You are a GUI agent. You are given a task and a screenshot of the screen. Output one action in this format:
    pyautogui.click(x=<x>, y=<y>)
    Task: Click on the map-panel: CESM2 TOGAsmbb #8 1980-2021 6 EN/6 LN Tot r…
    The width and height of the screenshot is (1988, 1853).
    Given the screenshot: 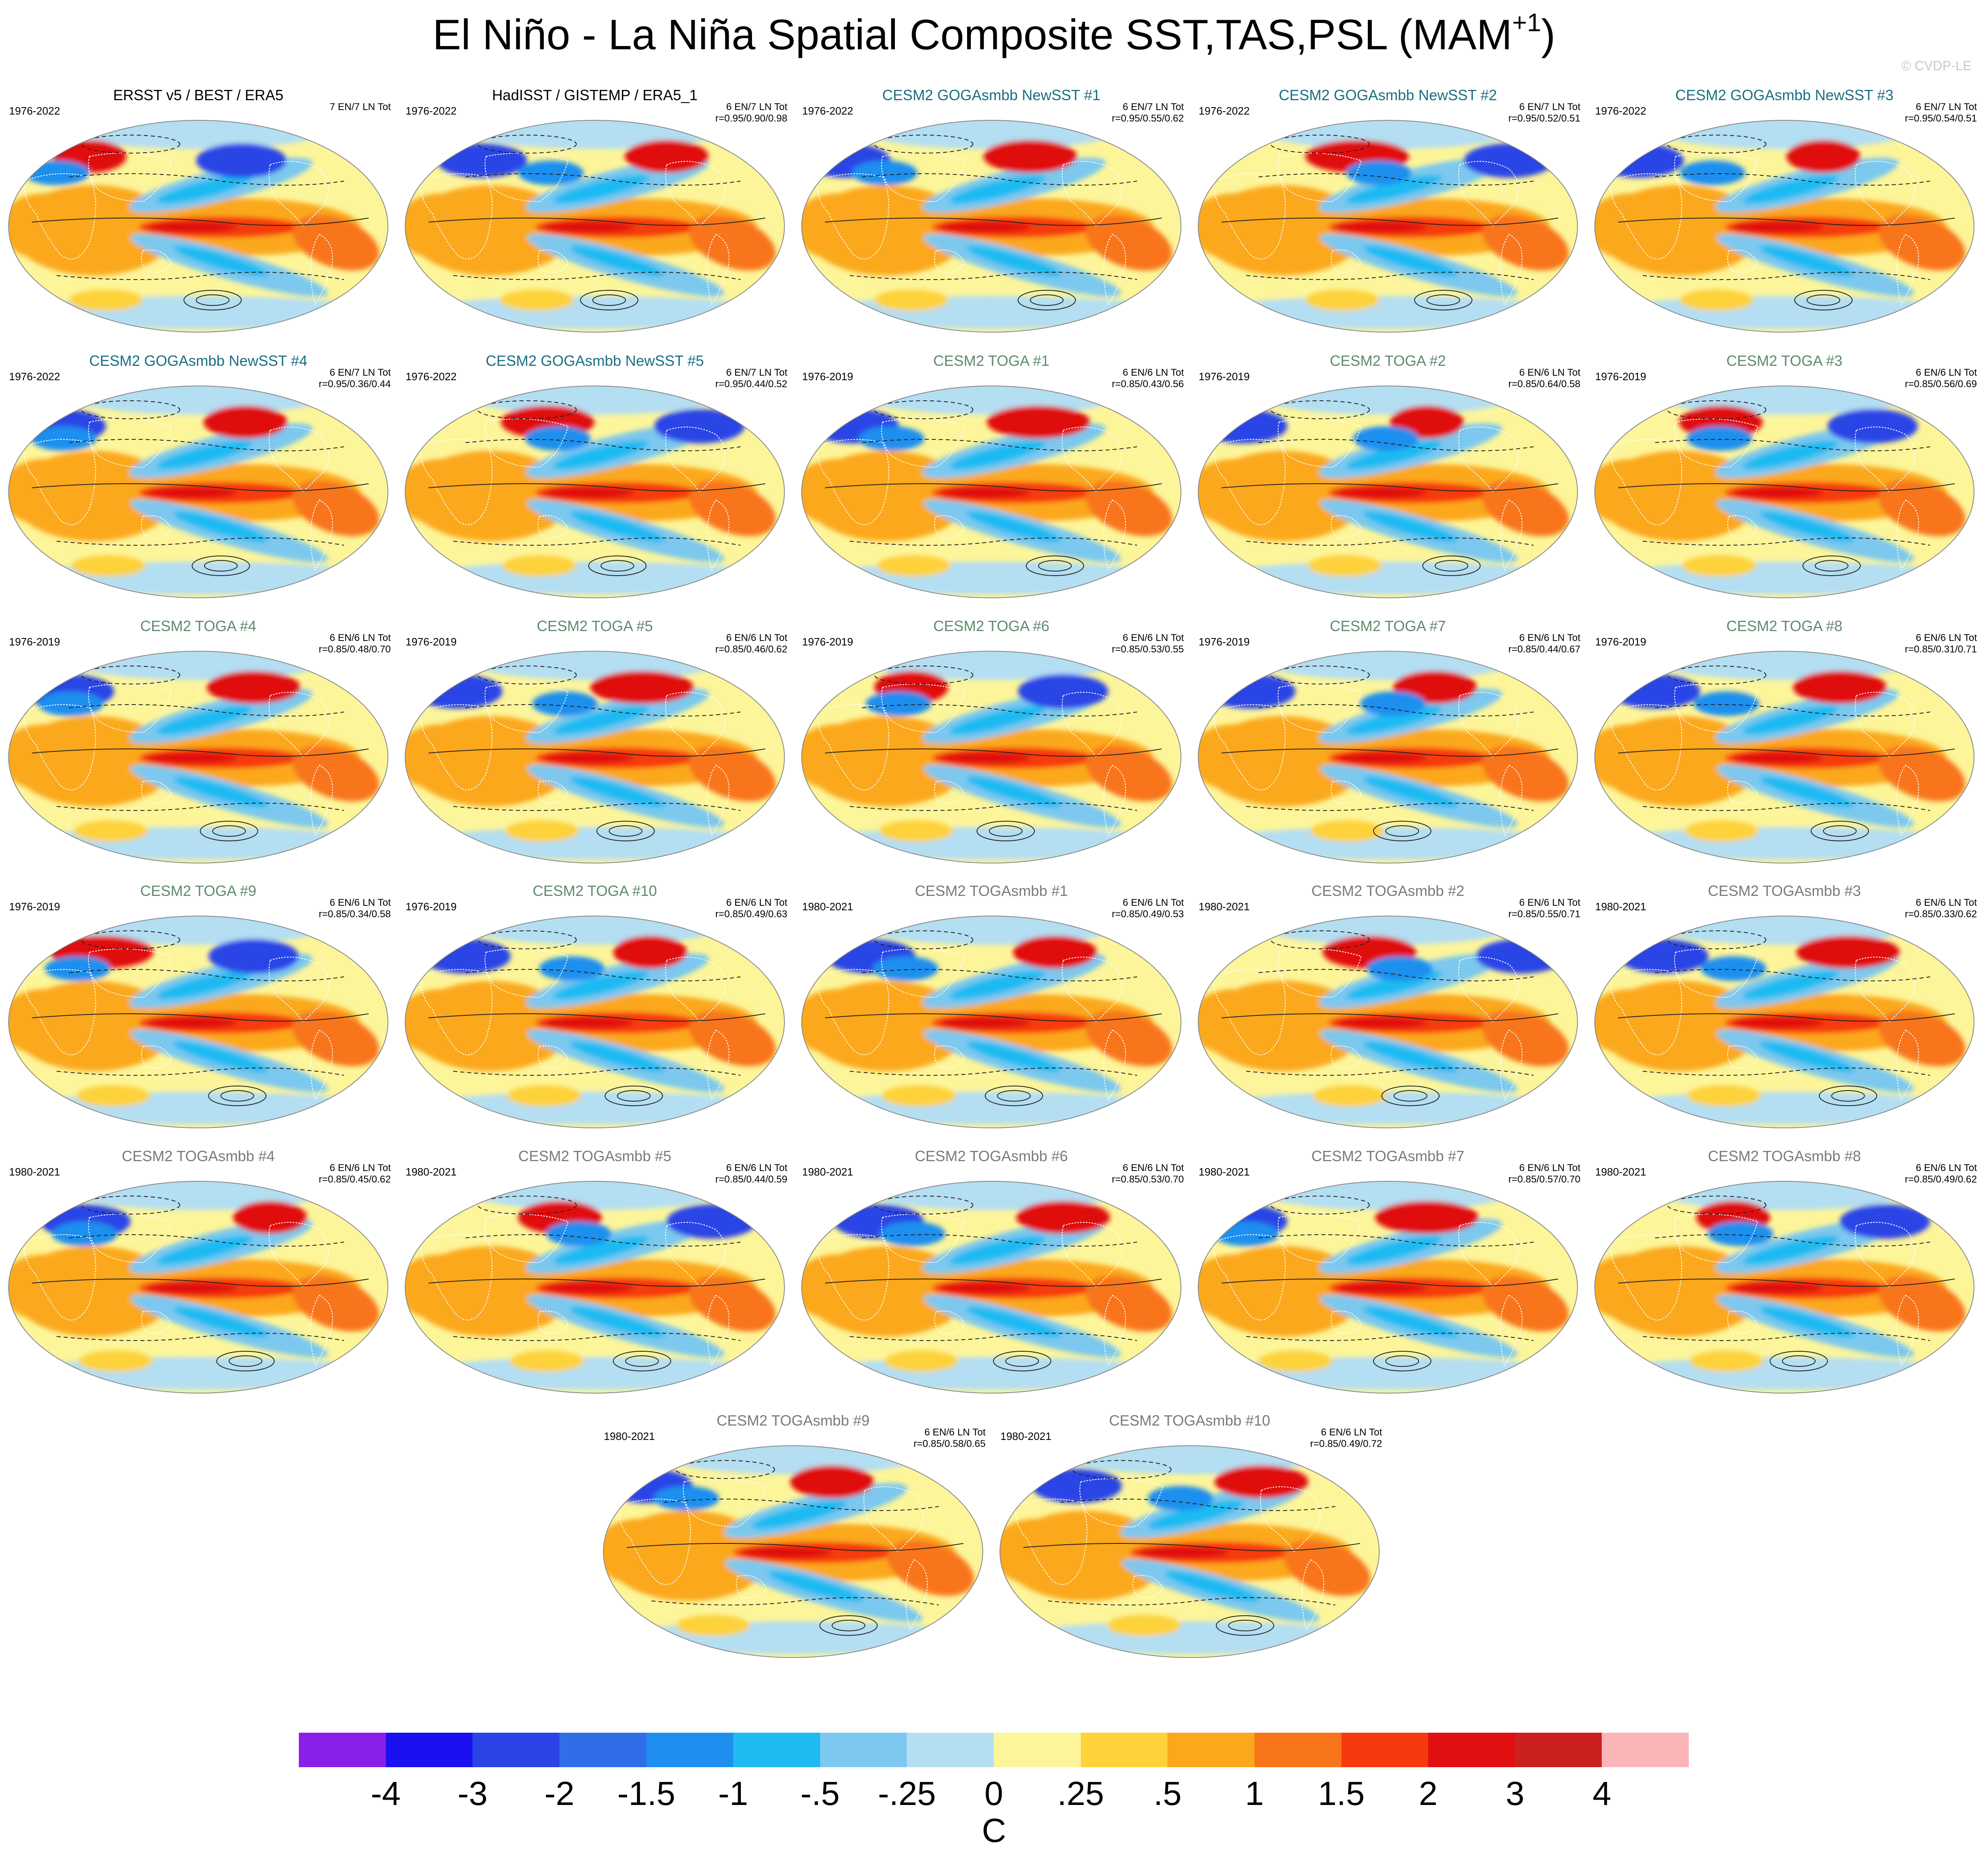 What is the action you would take?
    pyautogui.click(x=1785, y=1276)
    